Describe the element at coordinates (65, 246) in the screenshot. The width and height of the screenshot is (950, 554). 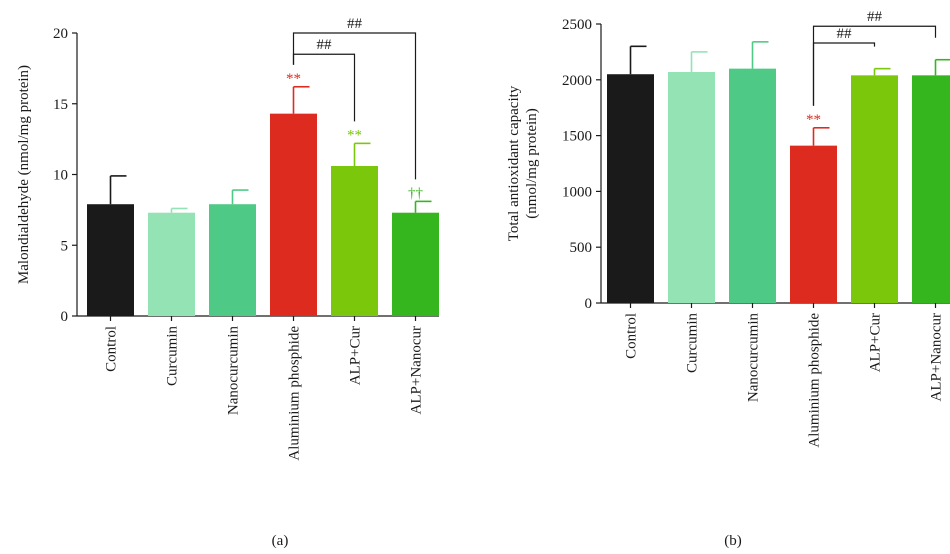
I see `y-tick-label: 5` at that location.